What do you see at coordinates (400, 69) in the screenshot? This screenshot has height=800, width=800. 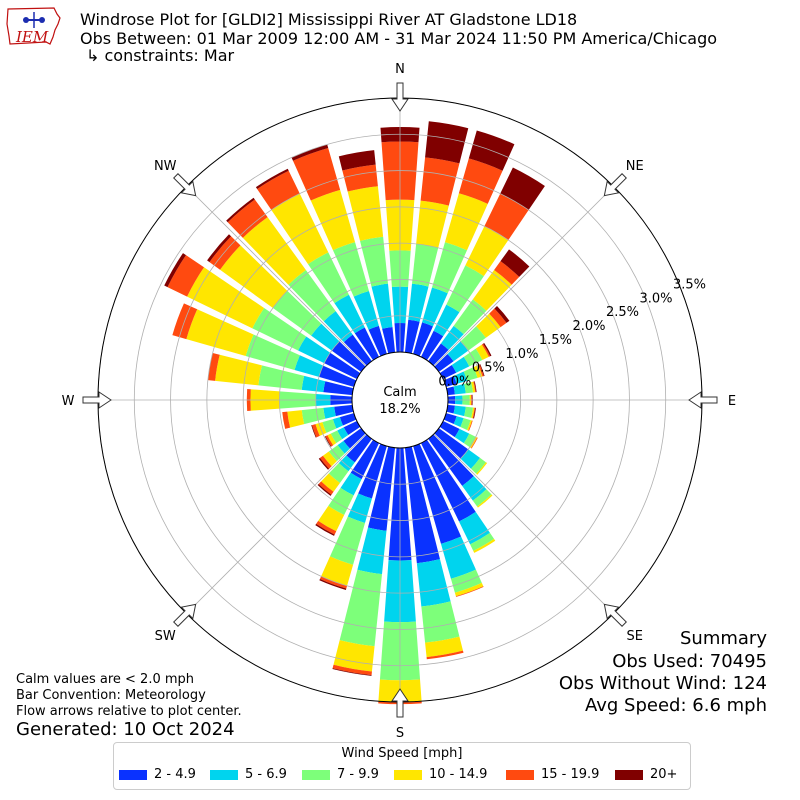 I see `compass-label: N` at bounding box center [400, 69].